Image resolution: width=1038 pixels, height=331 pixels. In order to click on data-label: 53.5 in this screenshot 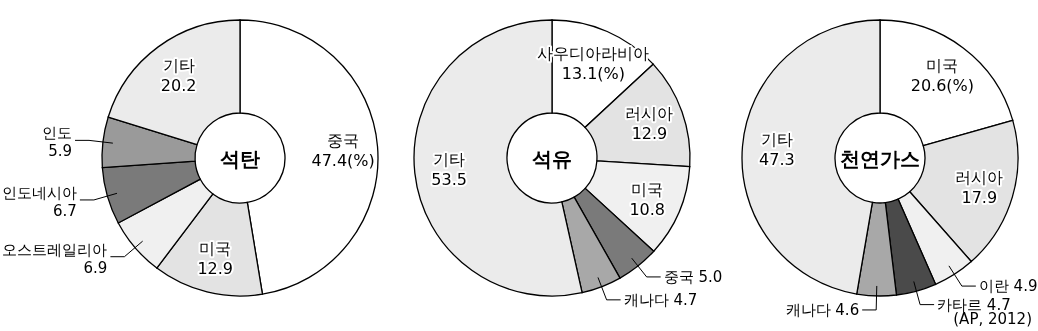, I will do `click(449, 180)`.